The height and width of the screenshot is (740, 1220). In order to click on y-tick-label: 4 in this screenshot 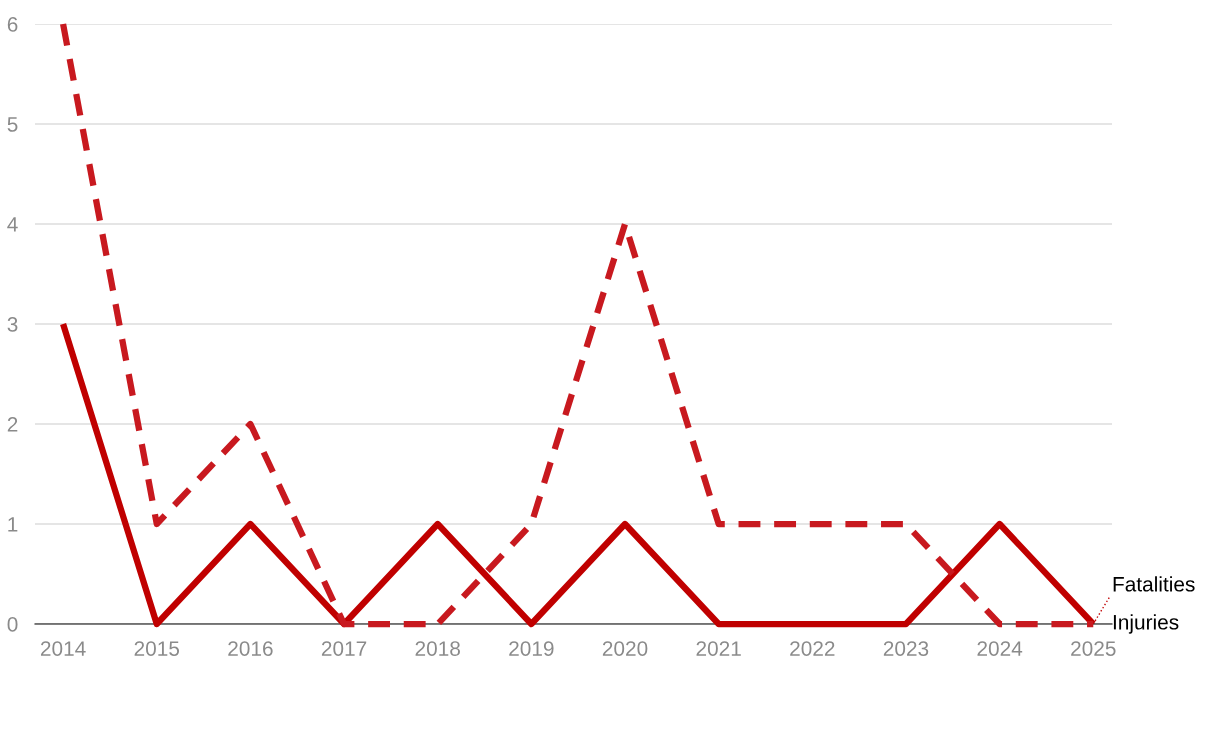, I will do `click(12, 224)`.